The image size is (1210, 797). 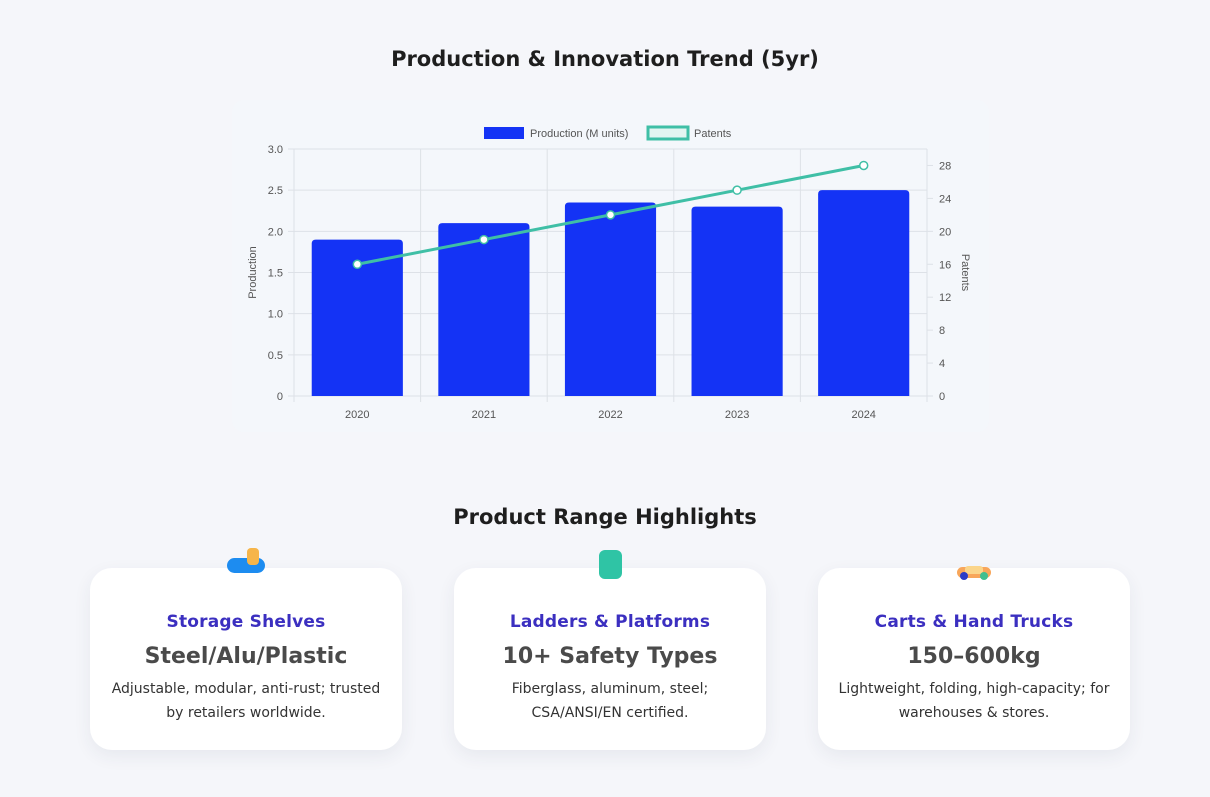 I want to click on y-left-axis-label: Production, so click(x=253, y=272).